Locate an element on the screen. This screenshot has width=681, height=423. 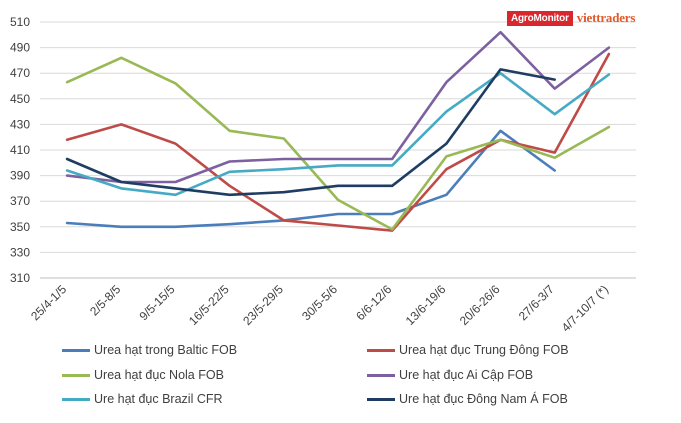
y-tick-label: 470 is located at coordinates (20, 73).